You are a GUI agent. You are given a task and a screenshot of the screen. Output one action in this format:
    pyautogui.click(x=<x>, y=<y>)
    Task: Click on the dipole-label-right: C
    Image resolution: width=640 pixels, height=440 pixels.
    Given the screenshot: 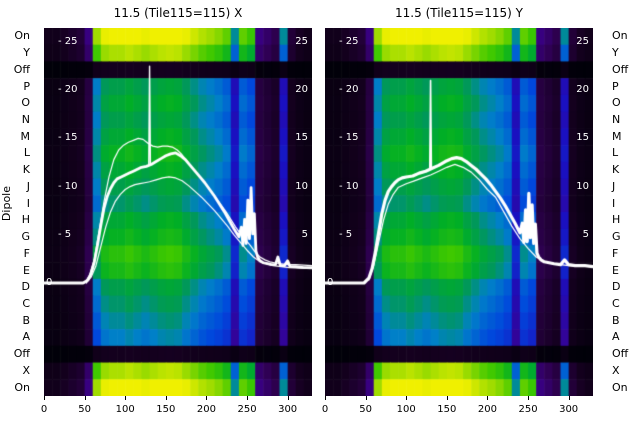 What is the action you would take?
    pyautogui.click(x=616, y=303)
    